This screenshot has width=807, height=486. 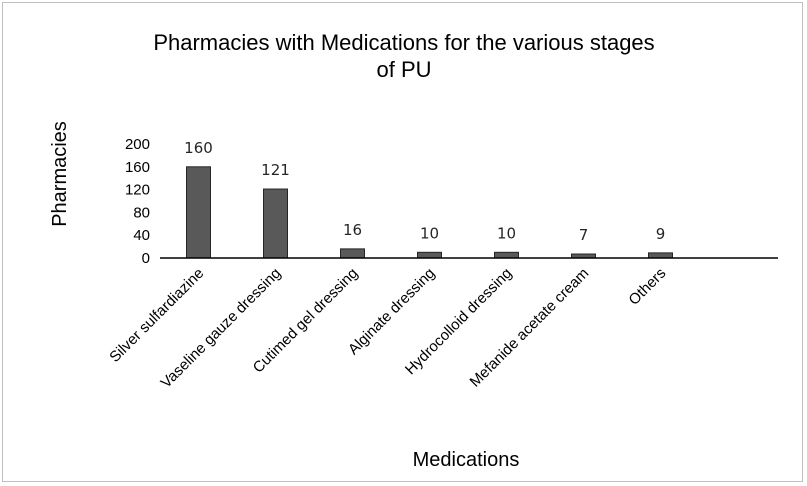 What do you see at coordinates (661, 234) in the screenshot?
I see `data-label: 9` at bounding box center [661, 234].